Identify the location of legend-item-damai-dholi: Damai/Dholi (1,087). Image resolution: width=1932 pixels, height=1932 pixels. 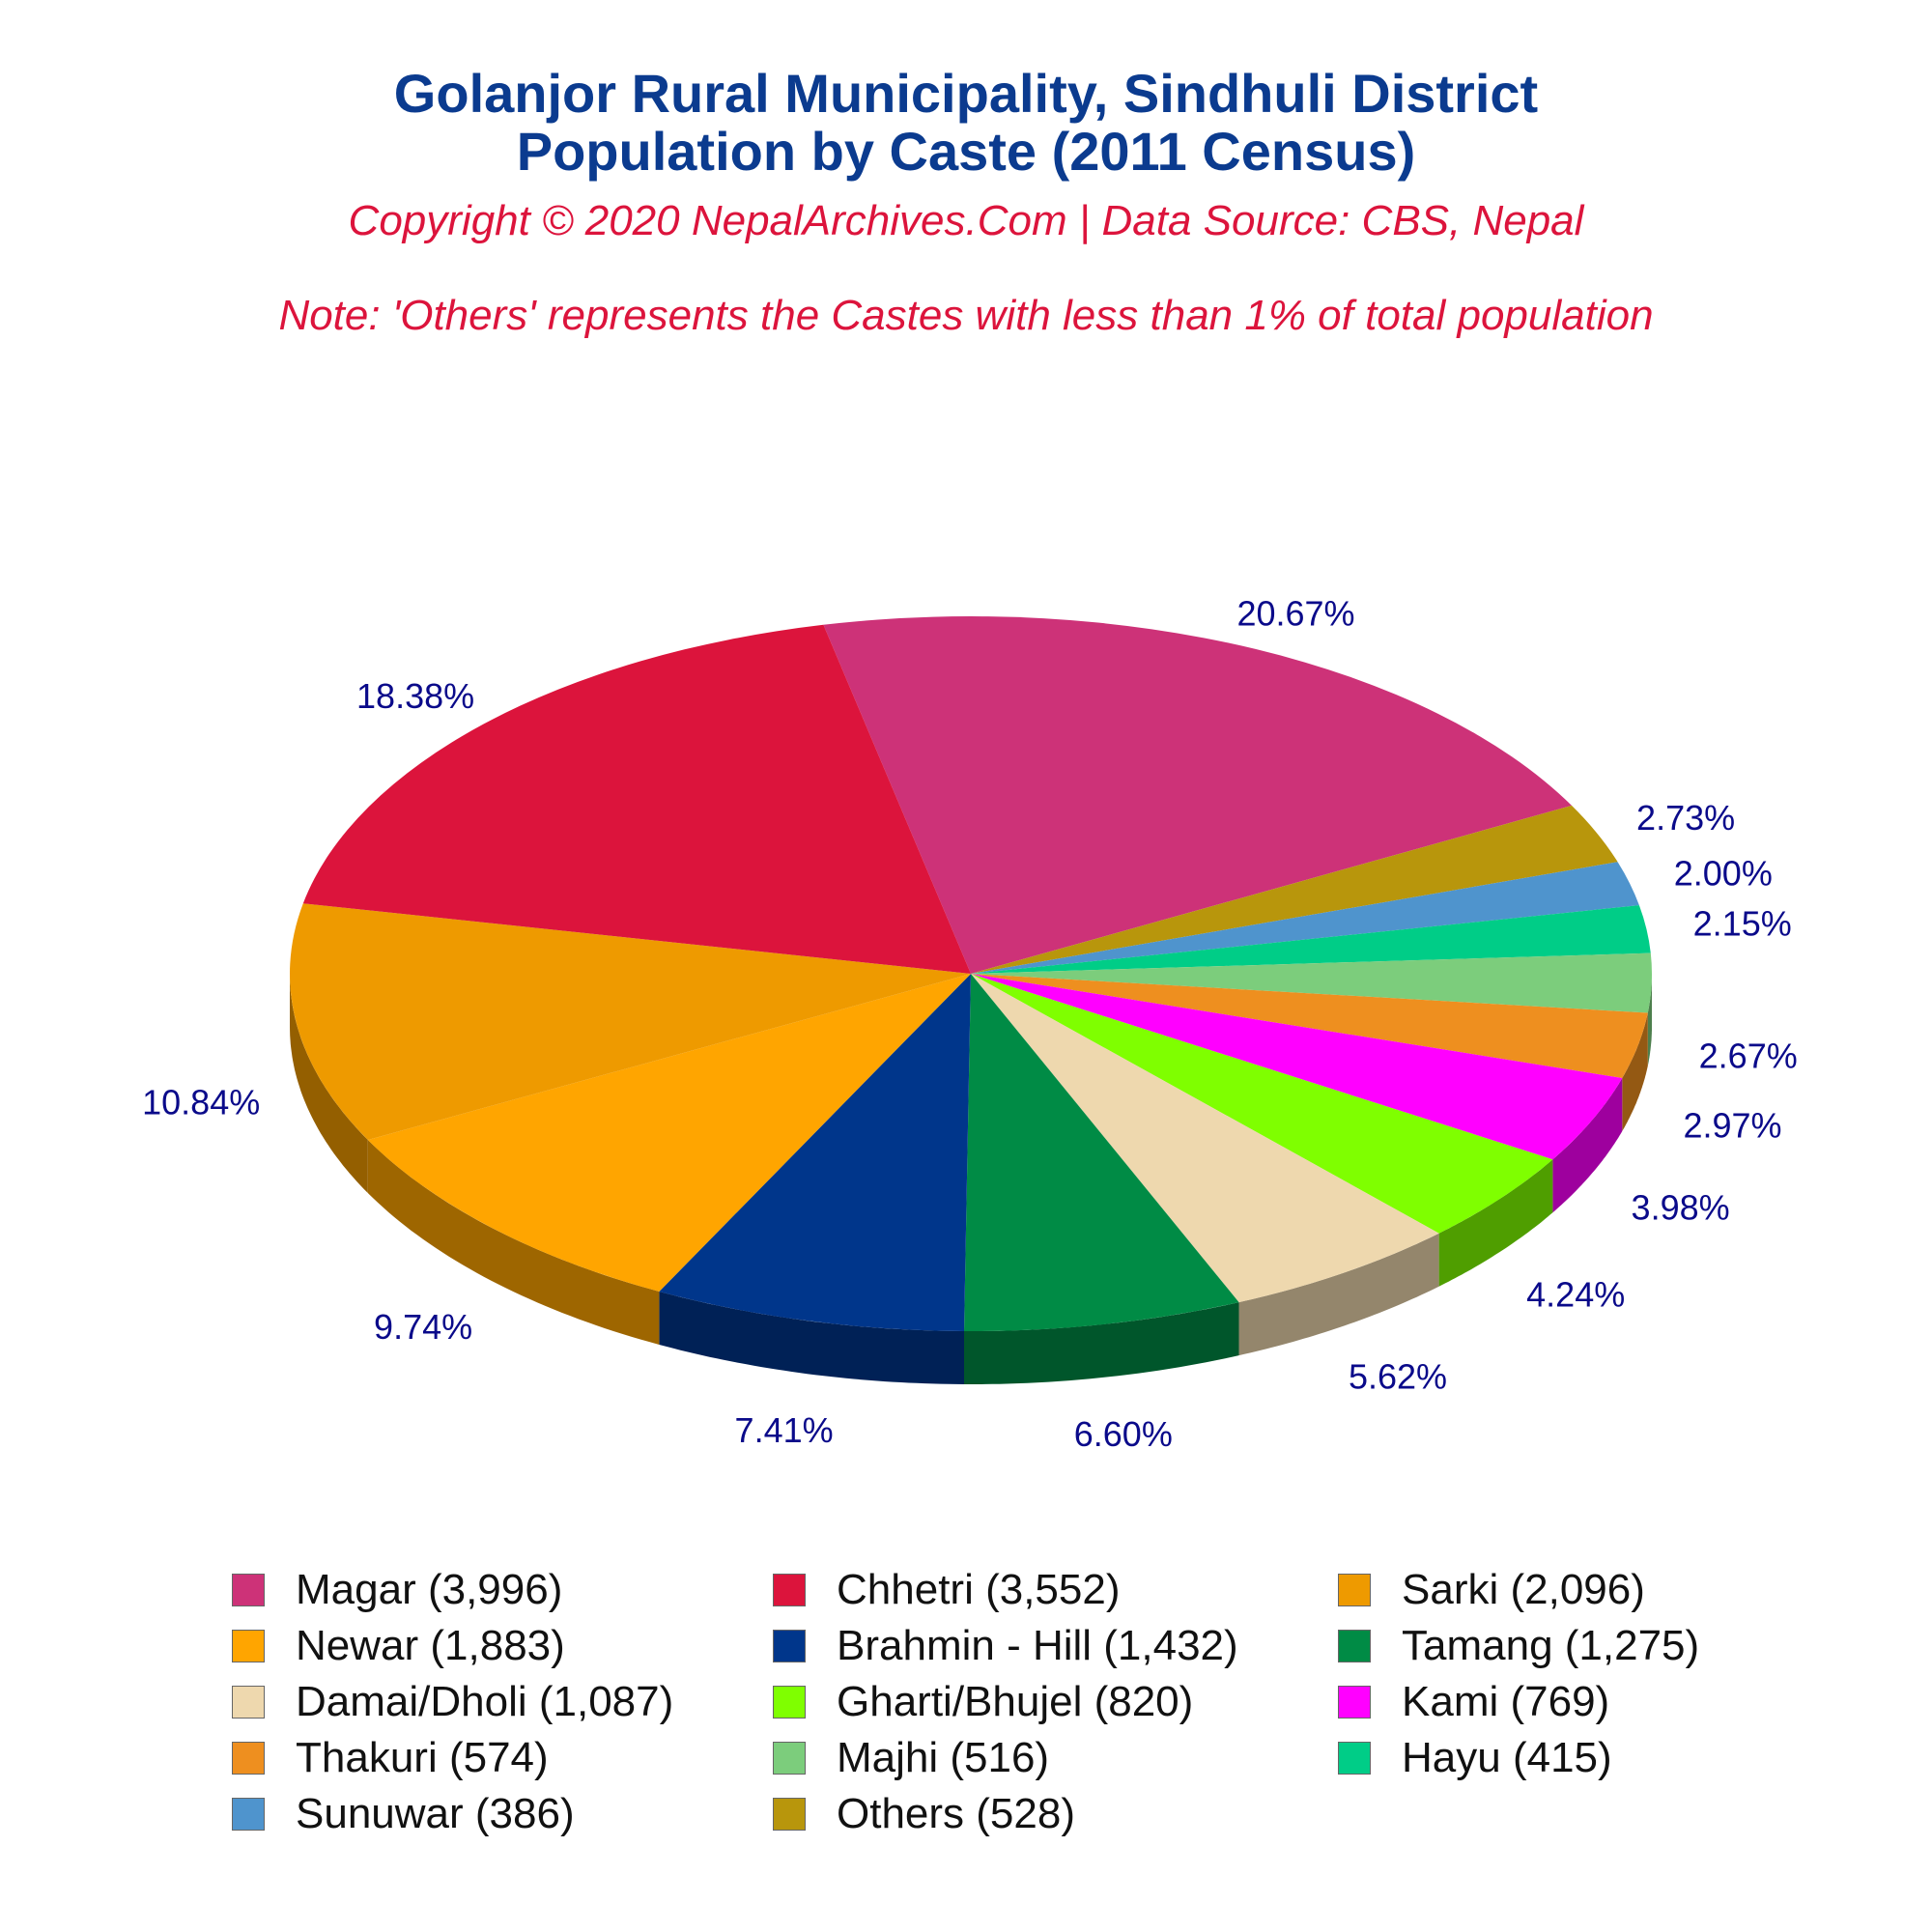
(502, 1702).